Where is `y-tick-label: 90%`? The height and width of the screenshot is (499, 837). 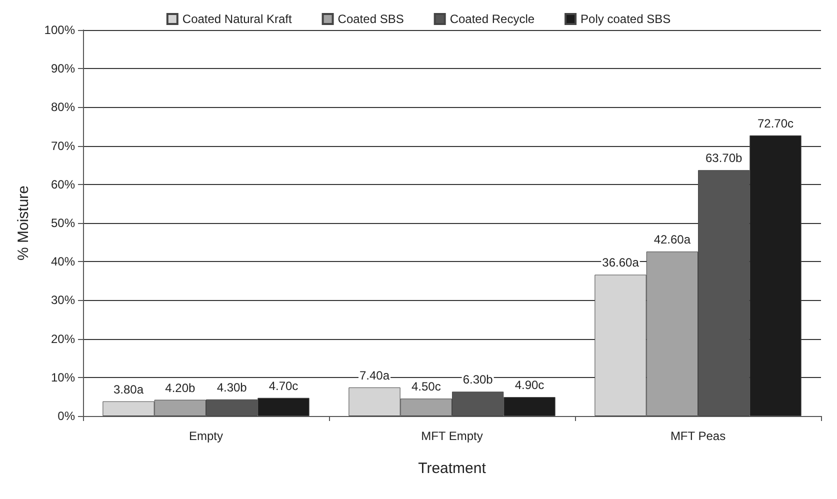 y-tick-label: 90% is located at coordinates (63, 69).